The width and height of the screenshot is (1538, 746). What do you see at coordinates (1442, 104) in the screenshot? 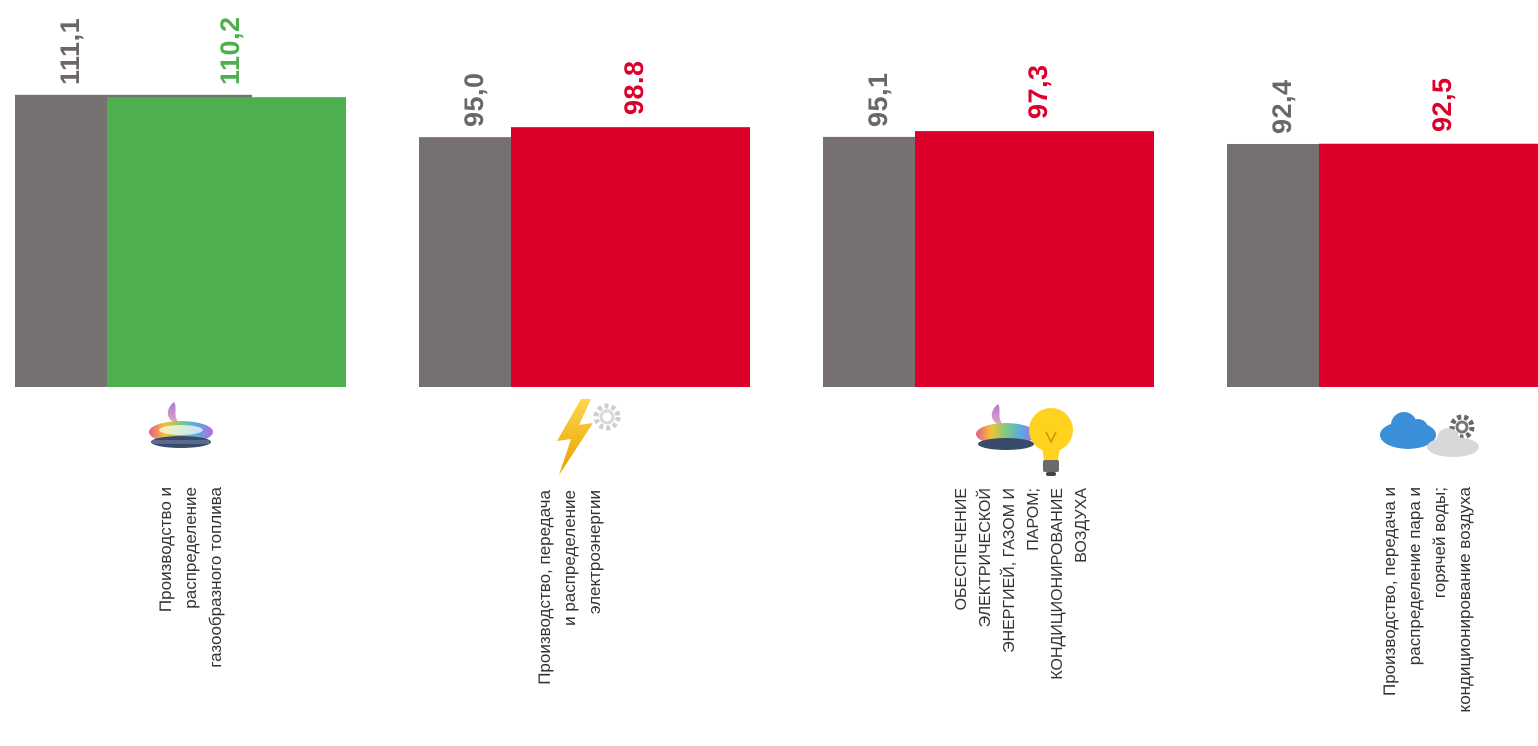
I see `value-label-current-steam: 92,5` at bounding box center [1442, 104].